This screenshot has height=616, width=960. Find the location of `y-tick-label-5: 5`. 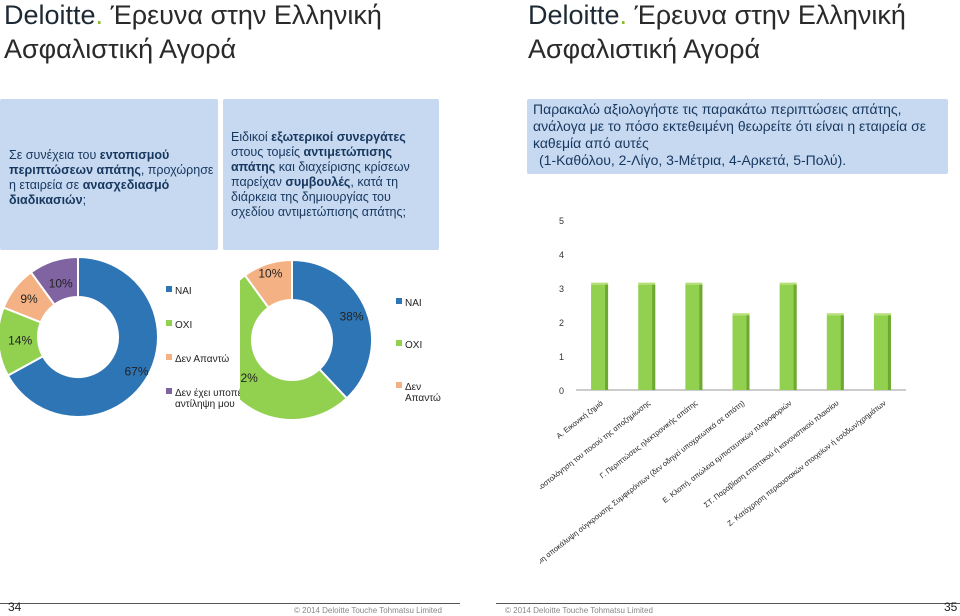

y-tick-label-5: 5 is located at coordinates (561, 221).